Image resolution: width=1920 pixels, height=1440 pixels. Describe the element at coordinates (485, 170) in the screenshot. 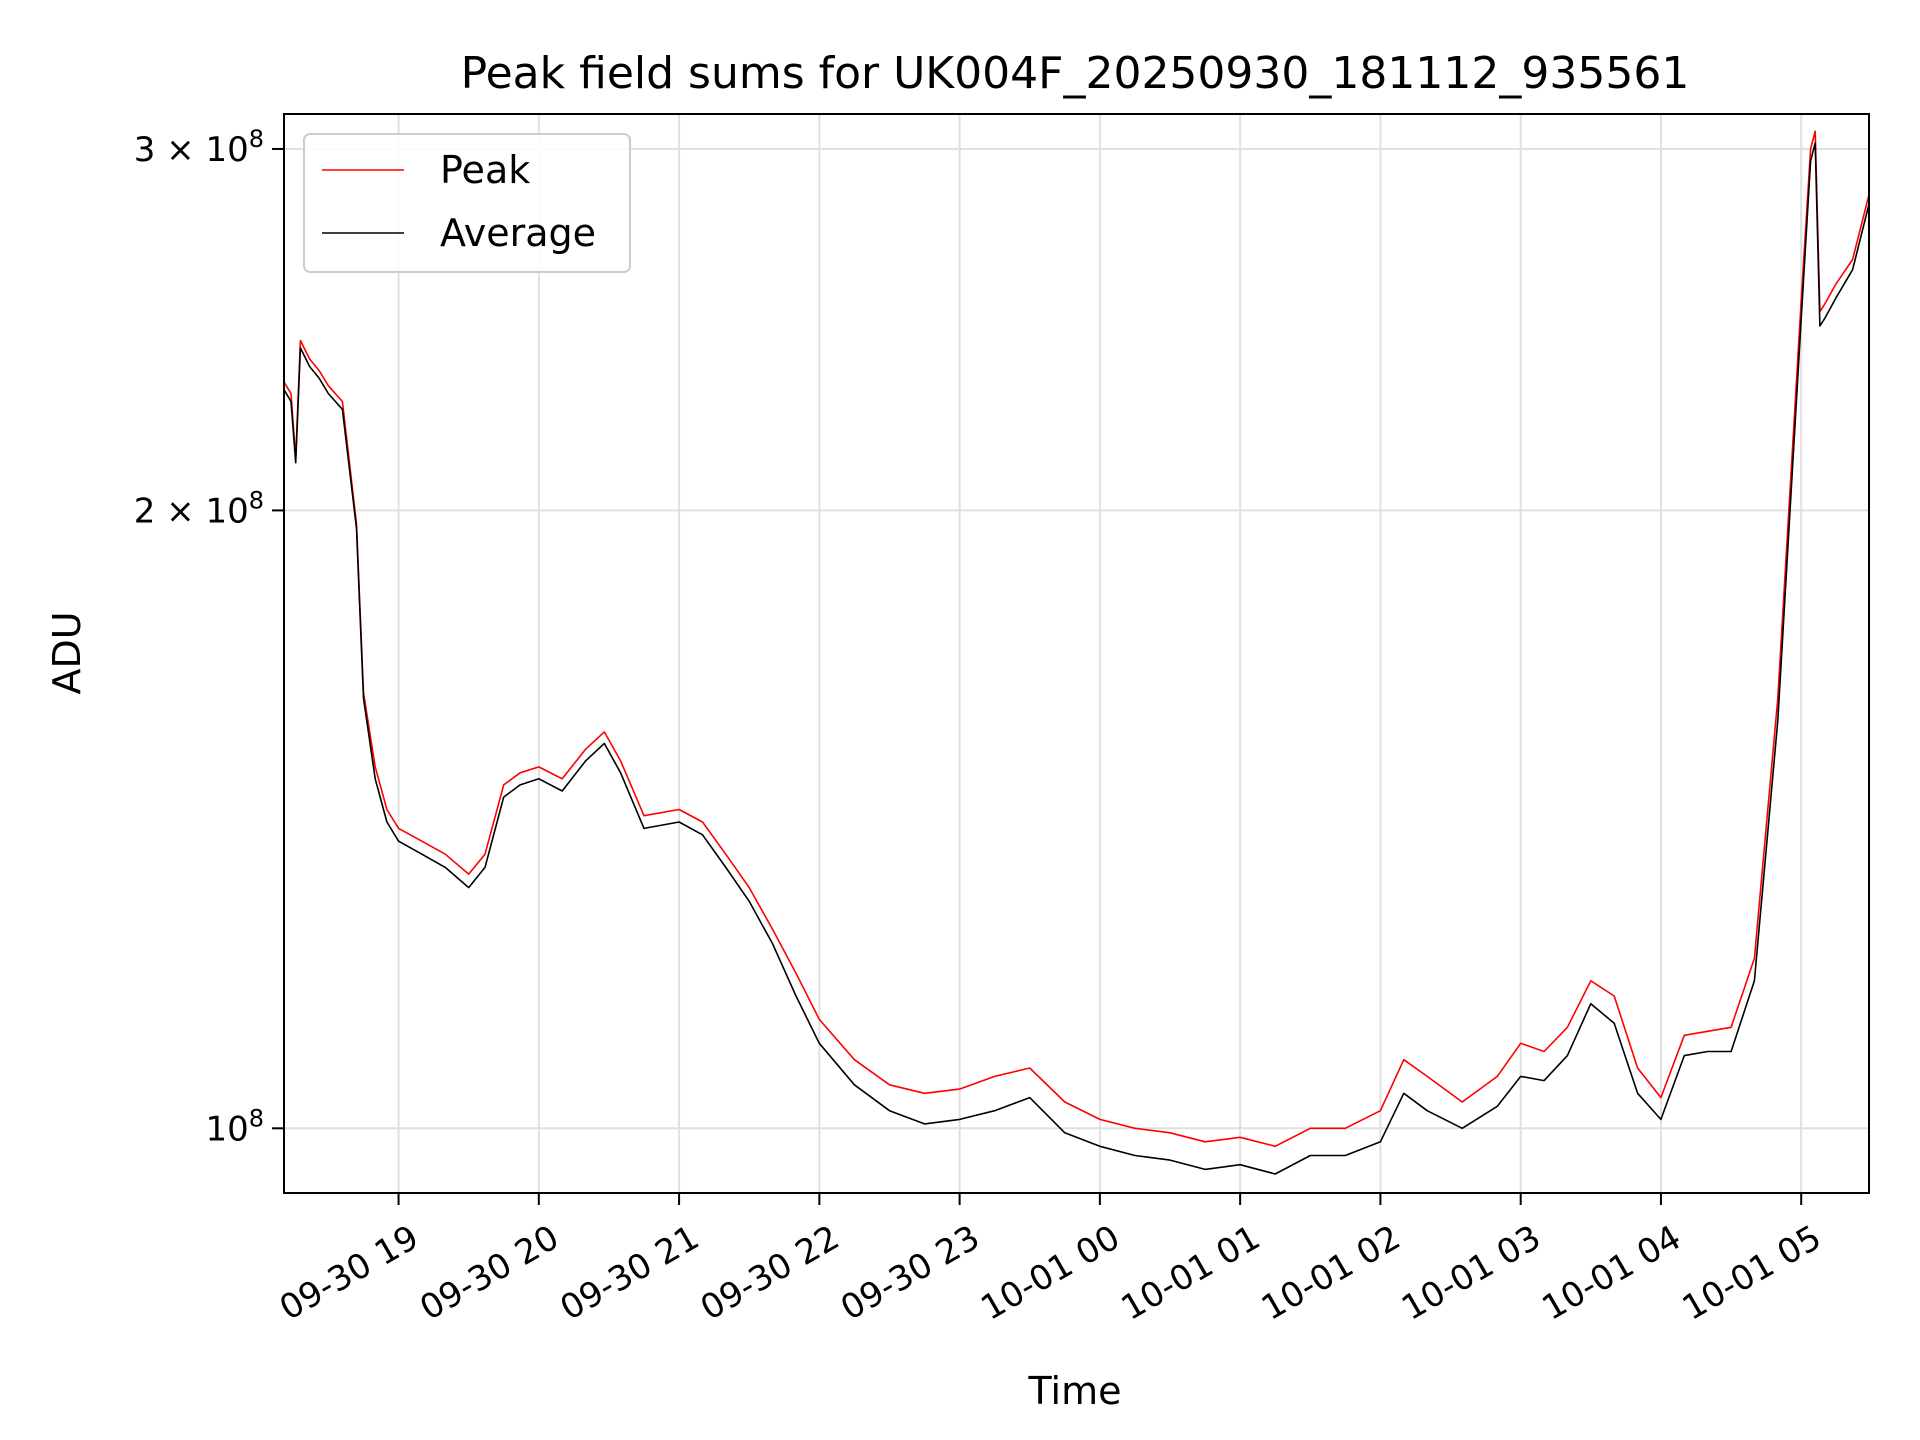

I see `legend-label-peak: Peak` at that location.